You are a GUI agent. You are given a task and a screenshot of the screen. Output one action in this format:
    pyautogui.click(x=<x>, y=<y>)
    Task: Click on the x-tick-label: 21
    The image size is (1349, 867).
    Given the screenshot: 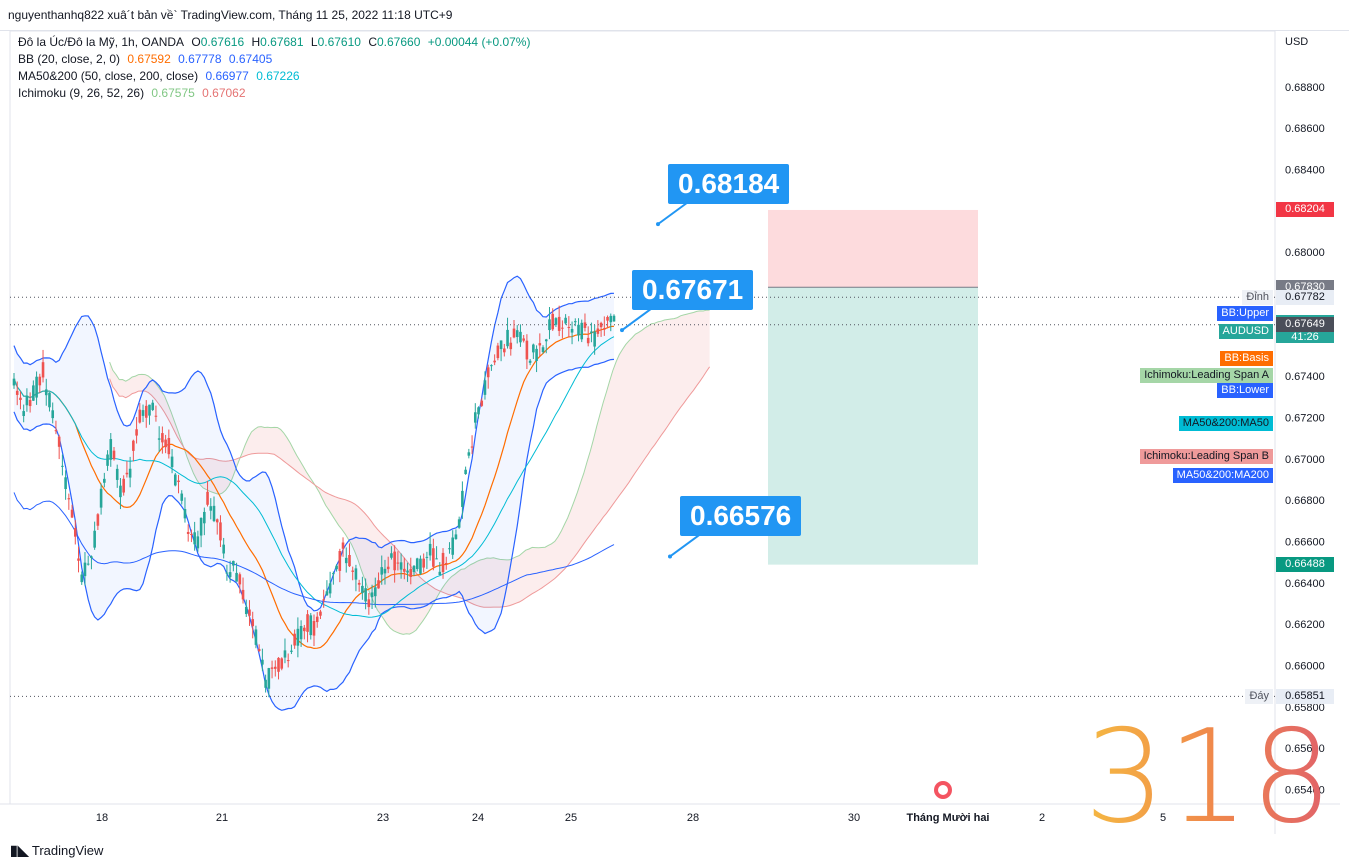 What is the action you would take?
    pyautogui.click(x=222, y=818)
    